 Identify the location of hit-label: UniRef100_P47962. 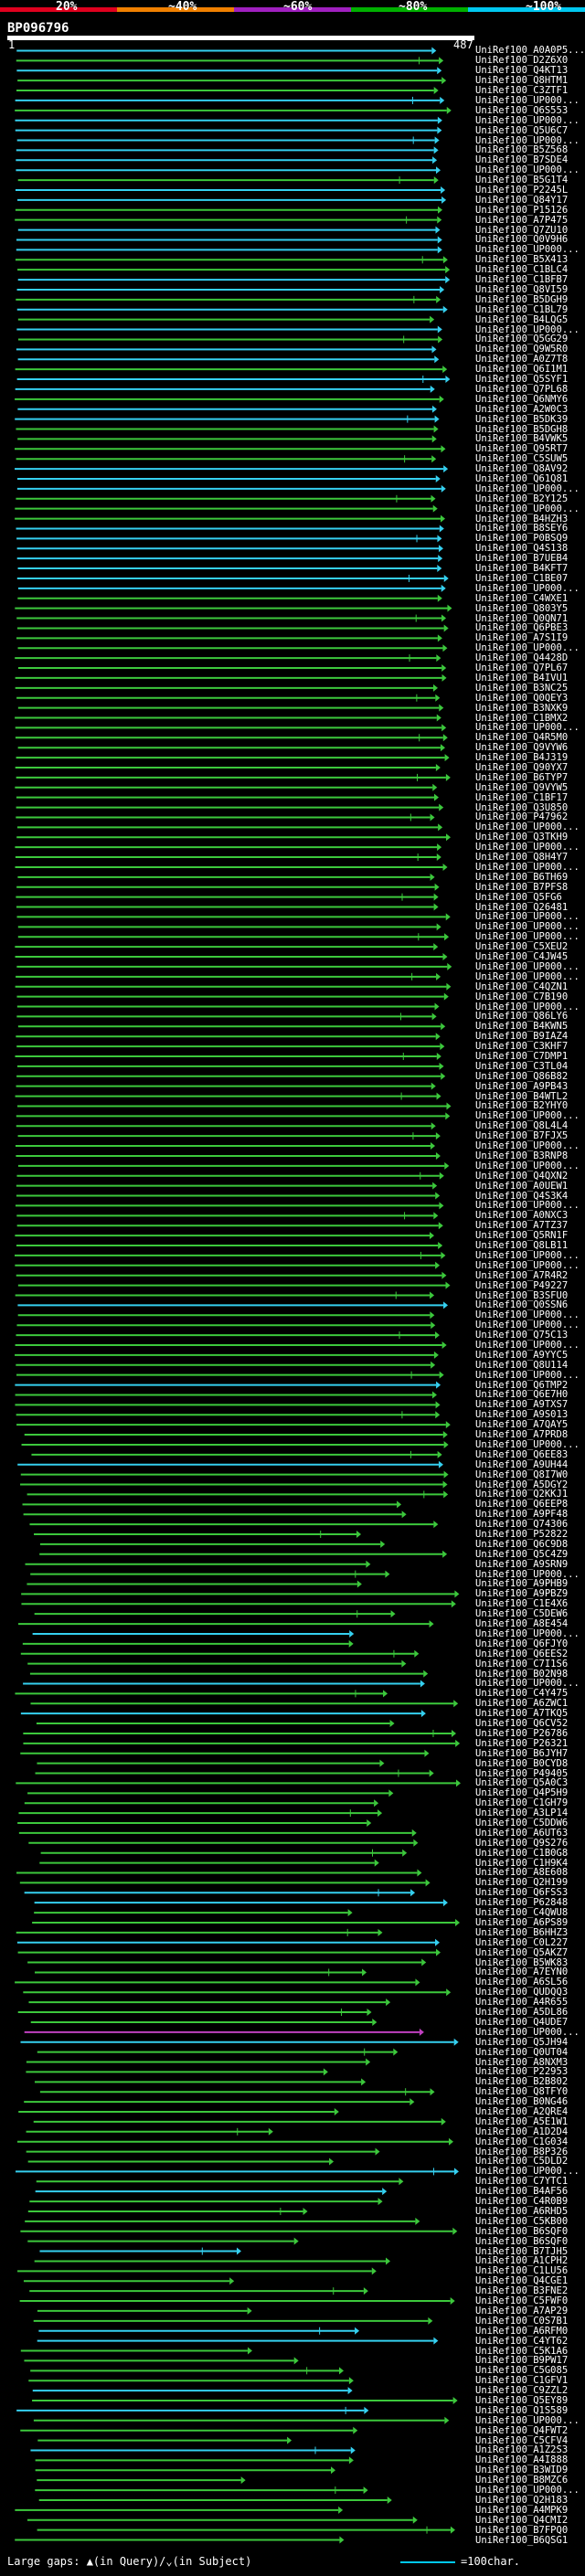
(522, 817).